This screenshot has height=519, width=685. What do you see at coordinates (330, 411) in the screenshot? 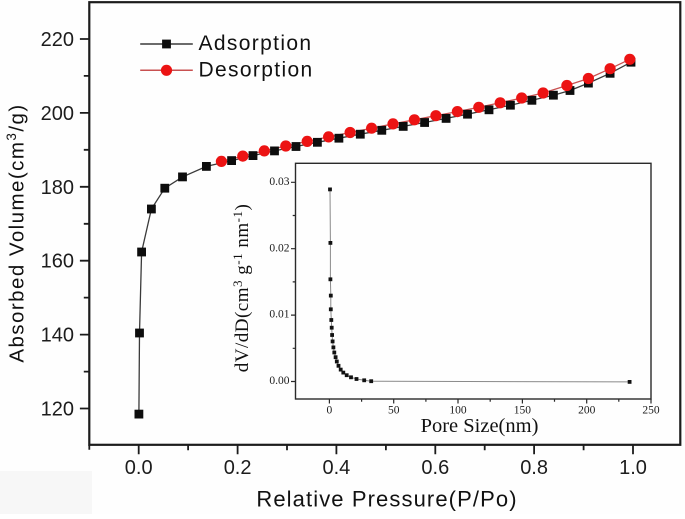
I see `svg-text: 0` at bounding box center [330, 411].